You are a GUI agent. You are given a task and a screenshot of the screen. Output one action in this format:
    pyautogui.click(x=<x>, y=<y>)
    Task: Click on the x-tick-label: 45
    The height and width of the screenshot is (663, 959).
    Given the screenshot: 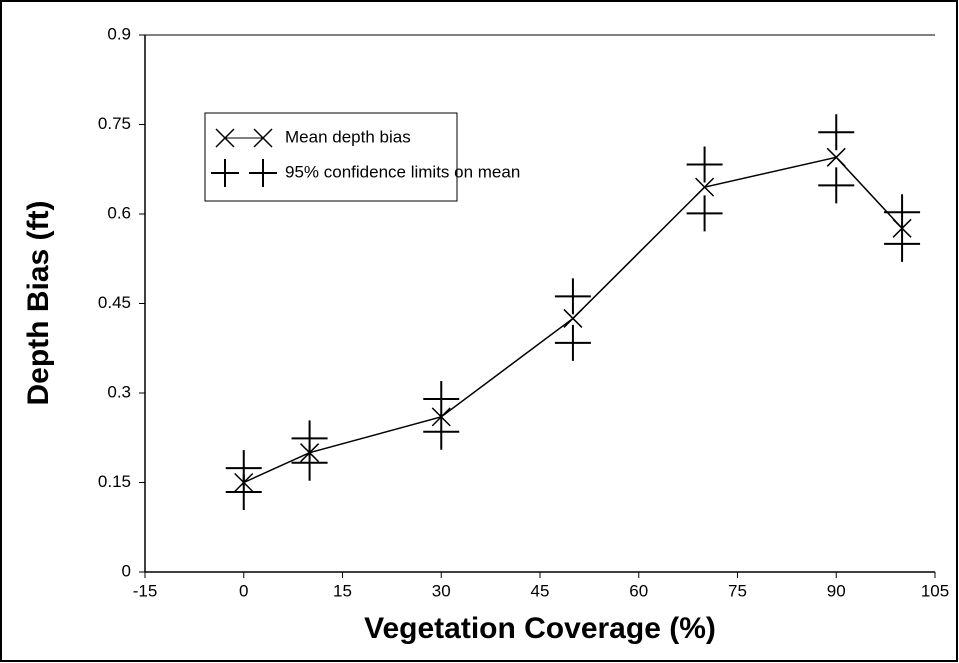 What is the action you would take?
    pyautogui.click(x=540, y=590)
    